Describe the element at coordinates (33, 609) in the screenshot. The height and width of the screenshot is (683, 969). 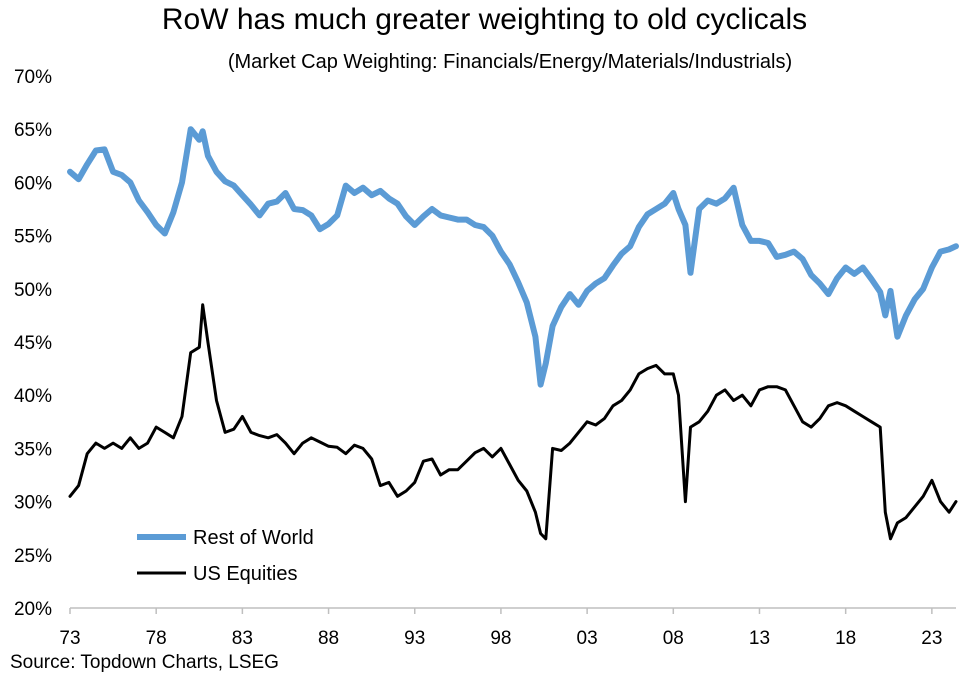
I see `y-tick-label: 20%` at that location.